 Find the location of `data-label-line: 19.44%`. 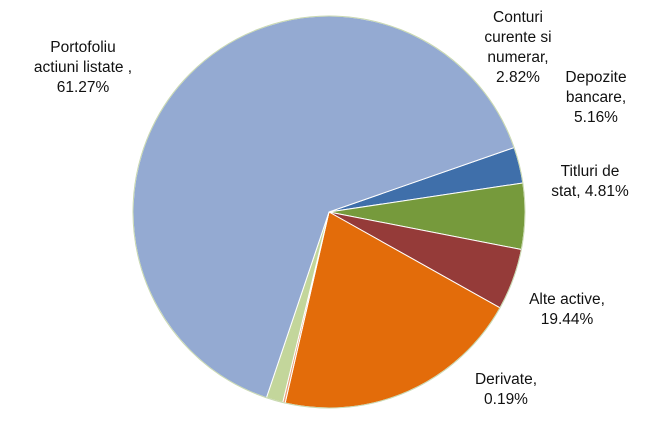

data-label-line: 19.44% is located at coordinates (567, 319).